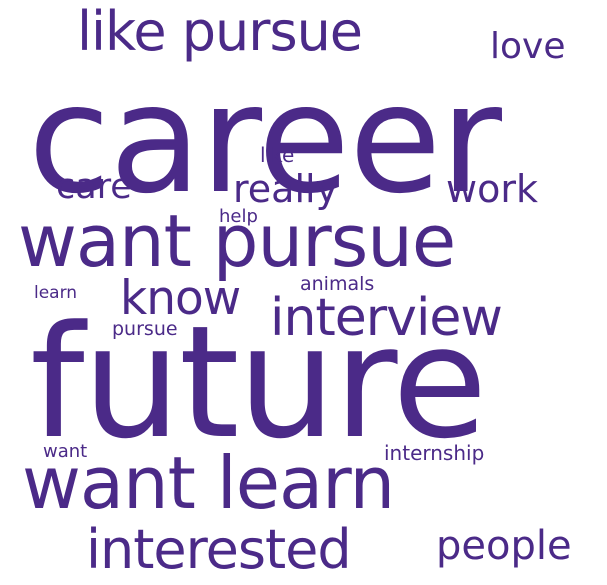  I want to click on word-work: work, so click(492, 189).